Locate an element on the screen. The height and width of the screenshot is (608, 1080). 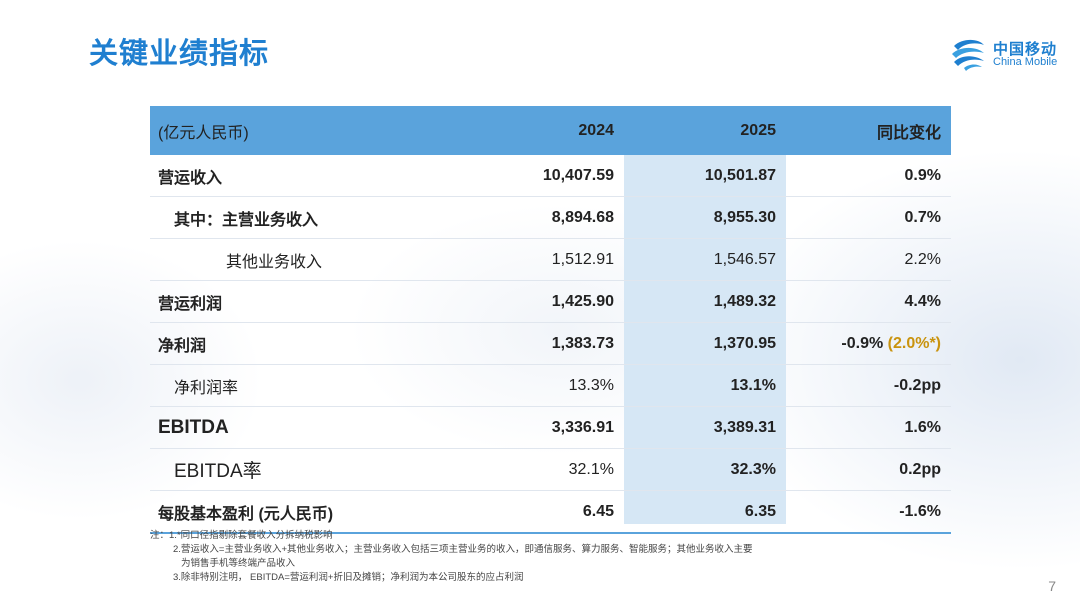
table-row: 营运利润 1,425.90 1,489.32 4.4% is located at coordinates (550, 302).